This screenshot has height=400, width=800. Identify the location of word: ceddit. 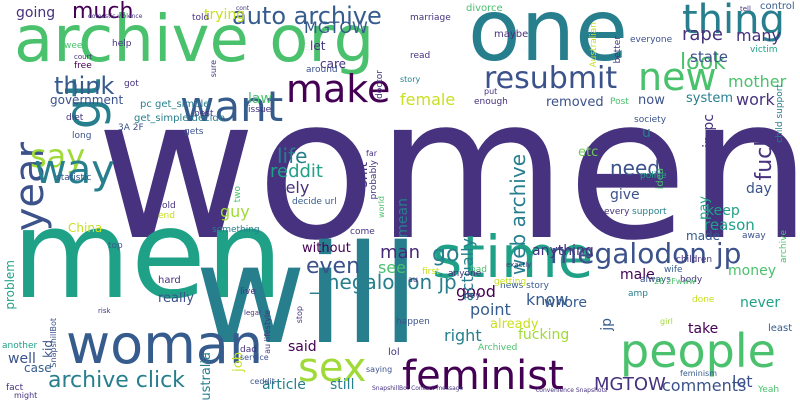
(262, 381).